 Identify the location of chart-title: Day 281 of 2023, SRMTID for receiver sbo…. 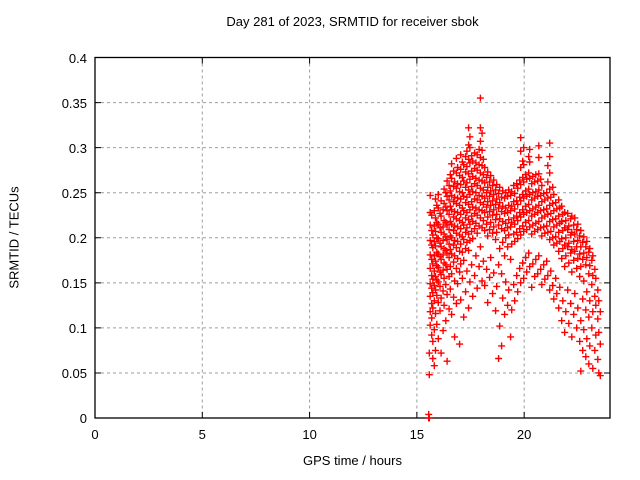
(352, 21).